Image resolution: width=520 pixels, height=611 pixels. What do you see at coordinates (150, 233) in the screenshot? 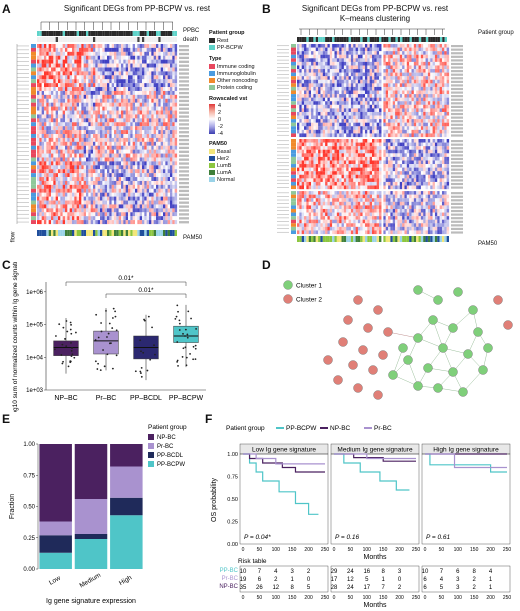
I see `pam50-track-cell` at bounding box center [150, 233].